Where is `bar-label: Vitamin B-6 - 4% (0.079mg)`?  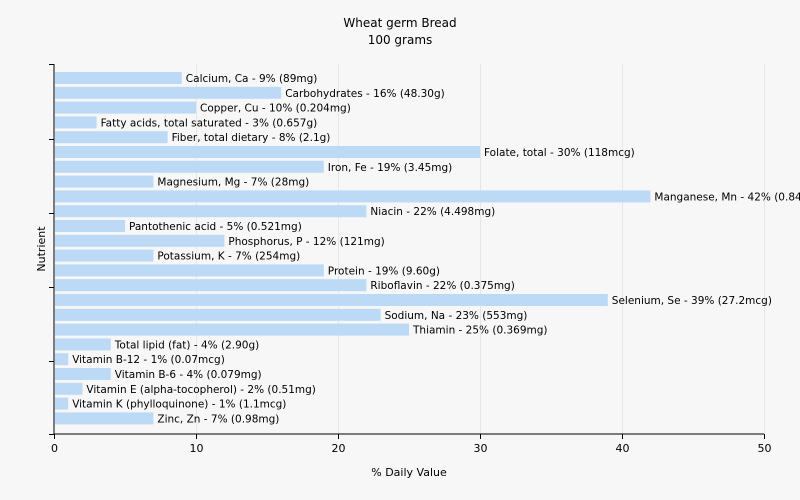 bar-label: Vitamin B-6 - 4% (0.079mg) is located at coordinates (188, 375).